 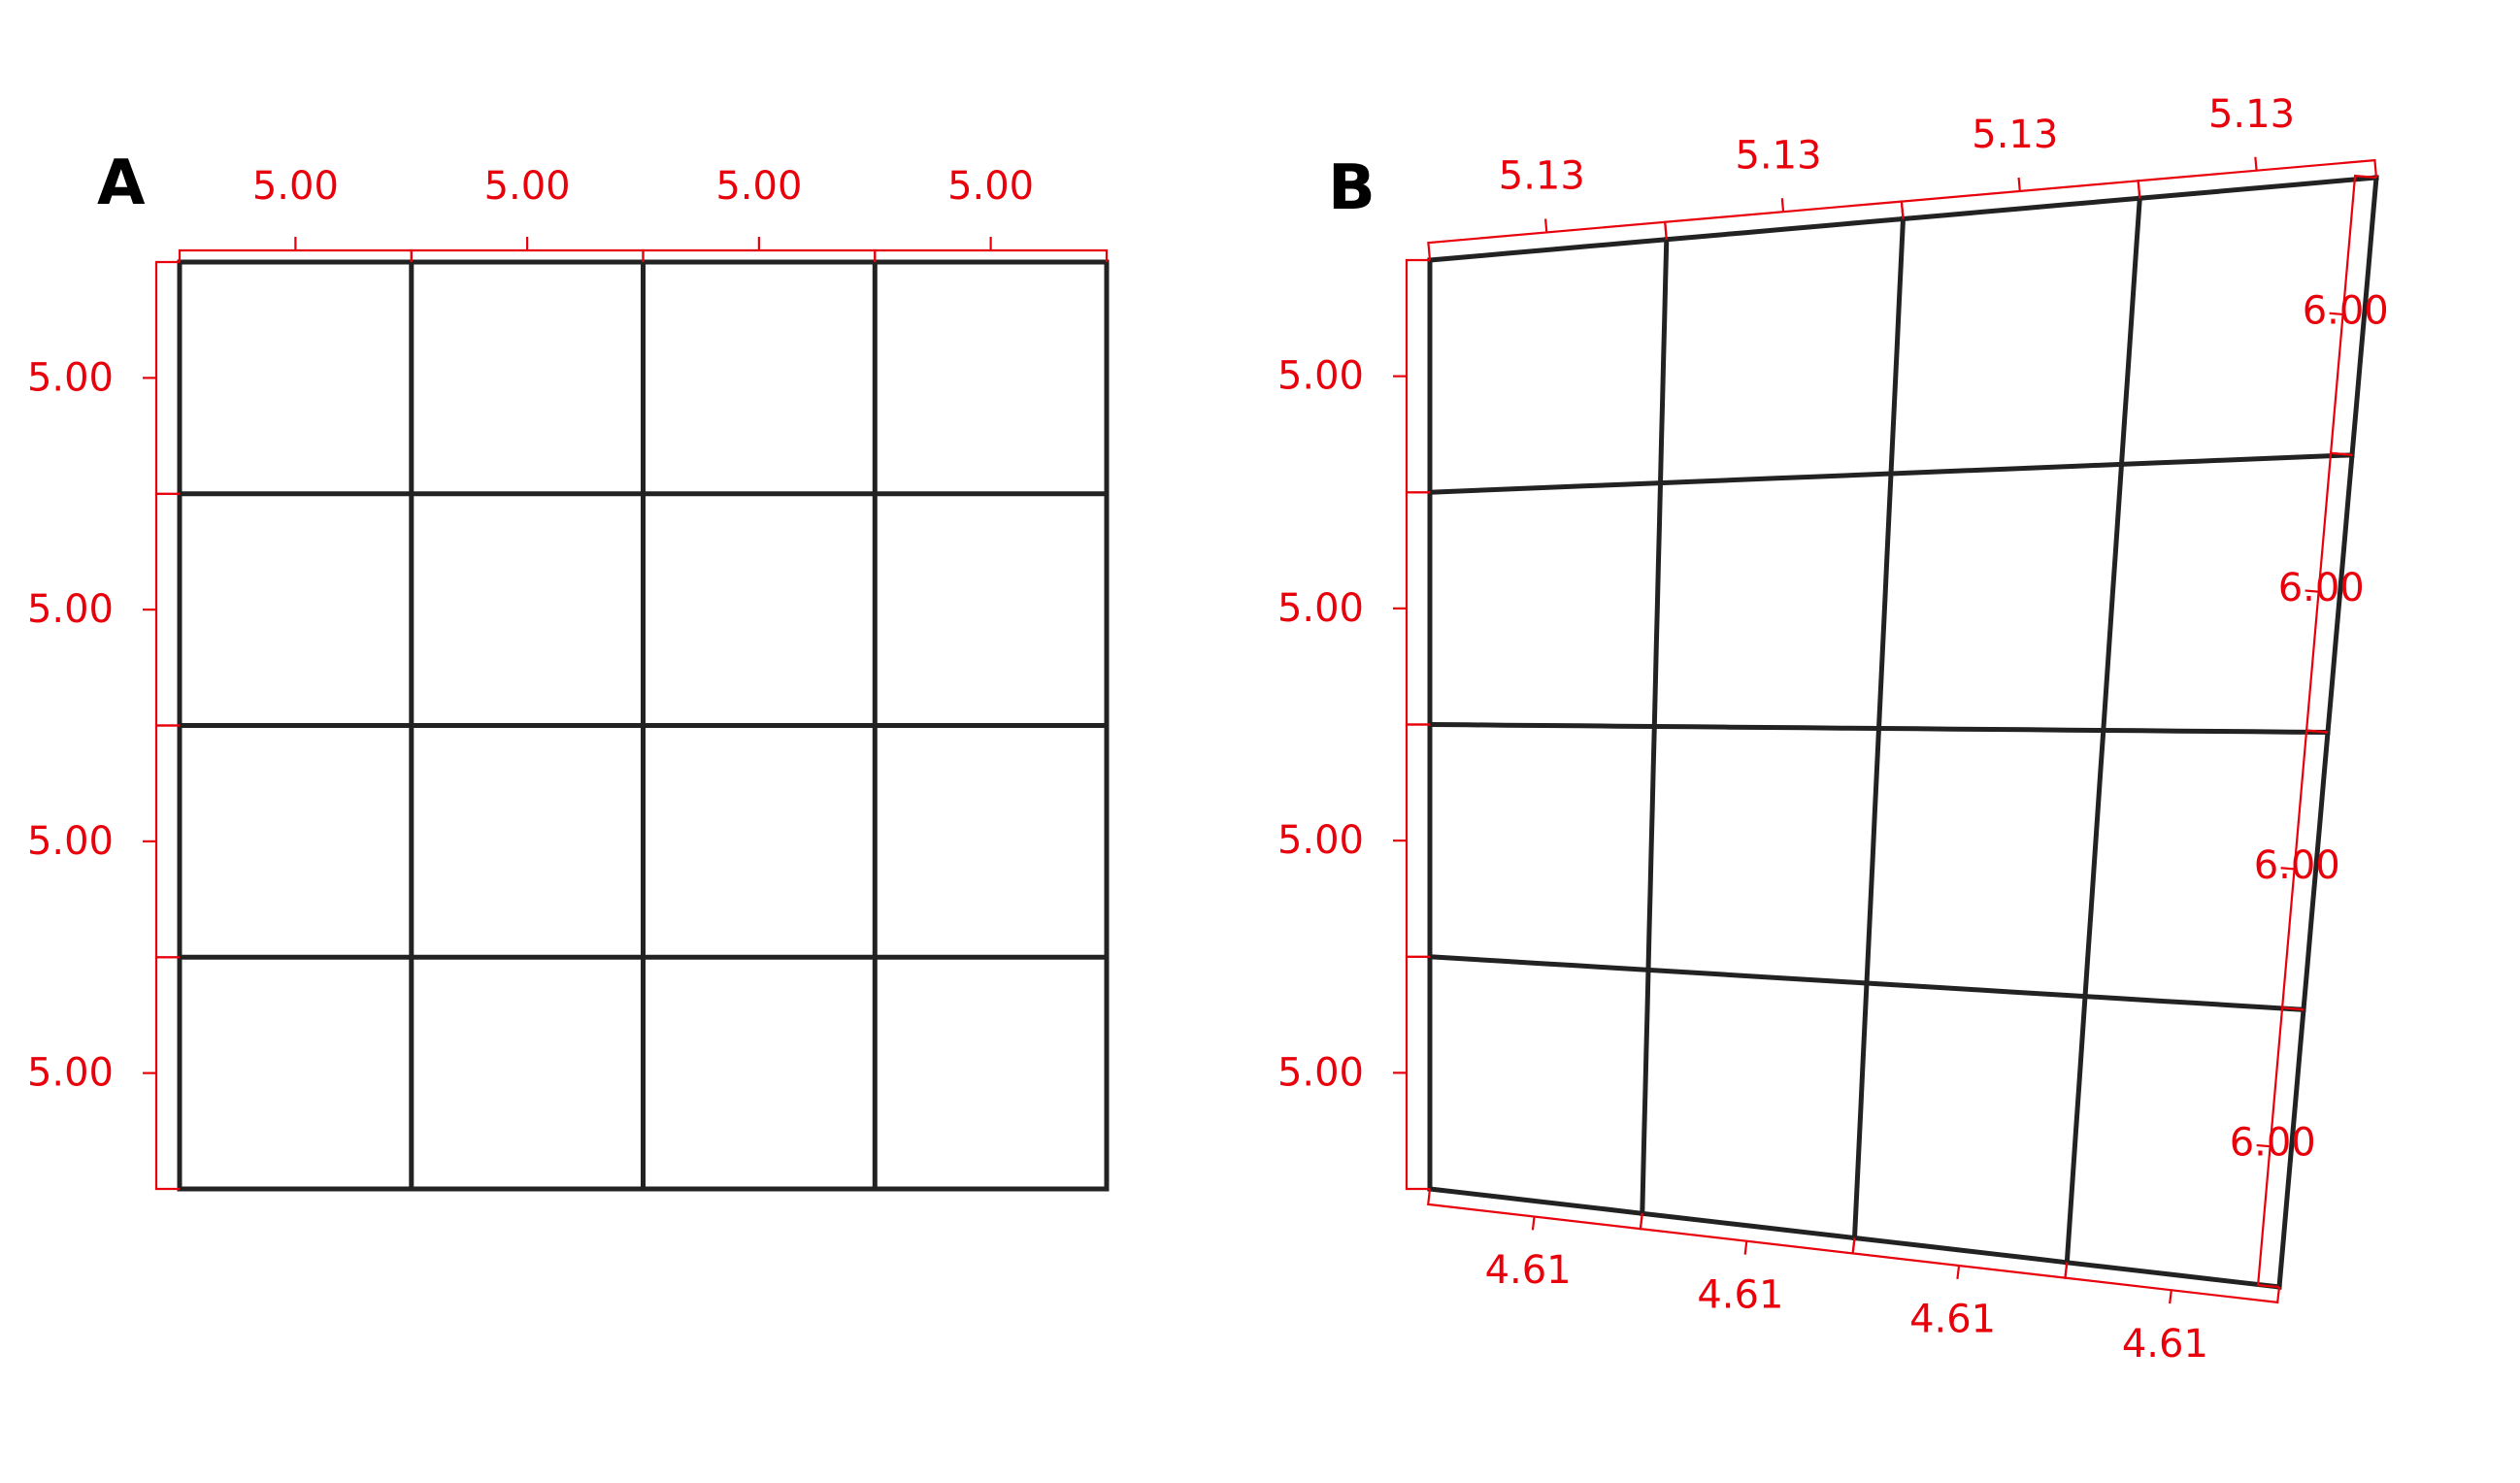 I want to click on panel-b-label: B, so click(x=1352, y=188).